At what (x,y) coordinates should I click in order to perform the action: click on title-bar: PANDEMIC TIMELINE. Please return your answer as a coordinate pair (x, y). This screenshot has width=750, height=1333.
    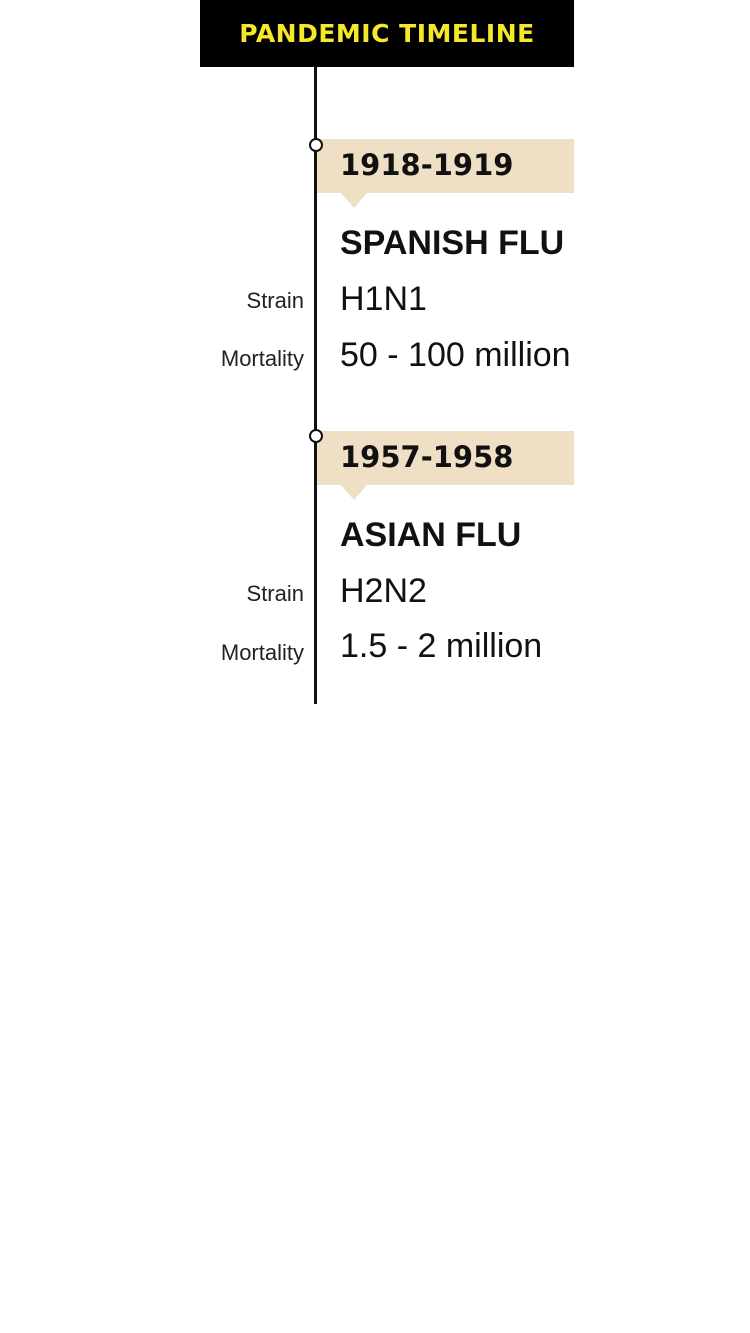
    Looking at the image, I should click on (387, 33).